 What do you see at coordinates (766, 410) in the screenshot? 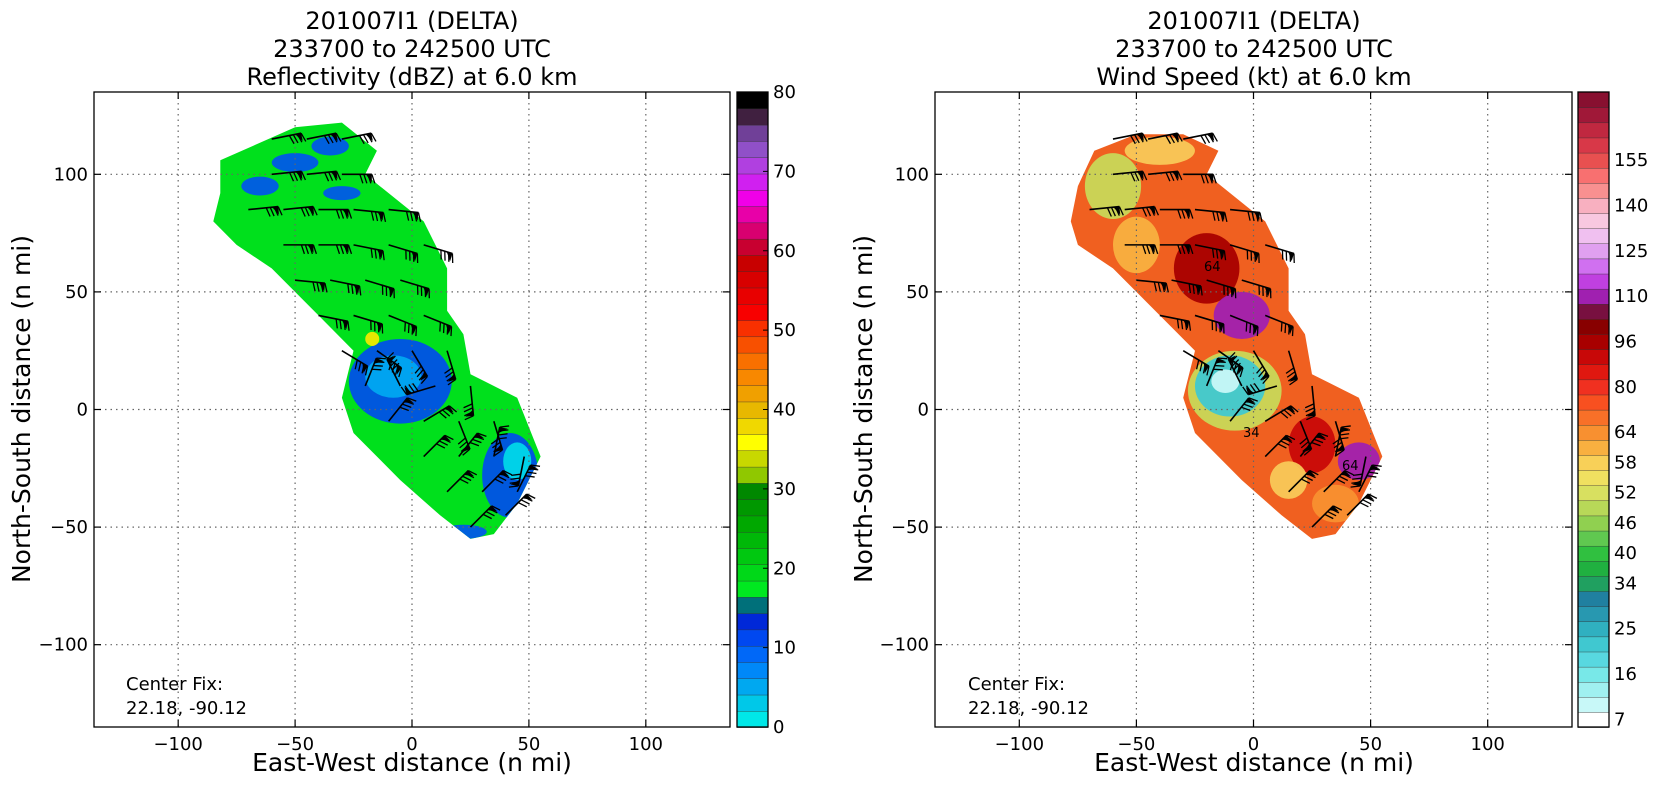
I see `colorbar-reflectivity: 0 10 20 30 40 50 60 70 80` at bounding box center [766, 410].